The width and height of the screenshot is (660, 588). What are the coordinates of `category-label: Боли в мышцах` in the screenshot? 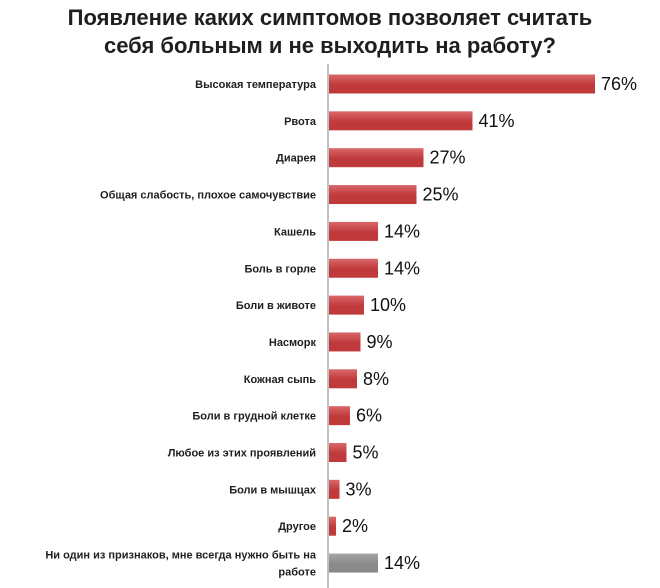 It's located at (273, 490).